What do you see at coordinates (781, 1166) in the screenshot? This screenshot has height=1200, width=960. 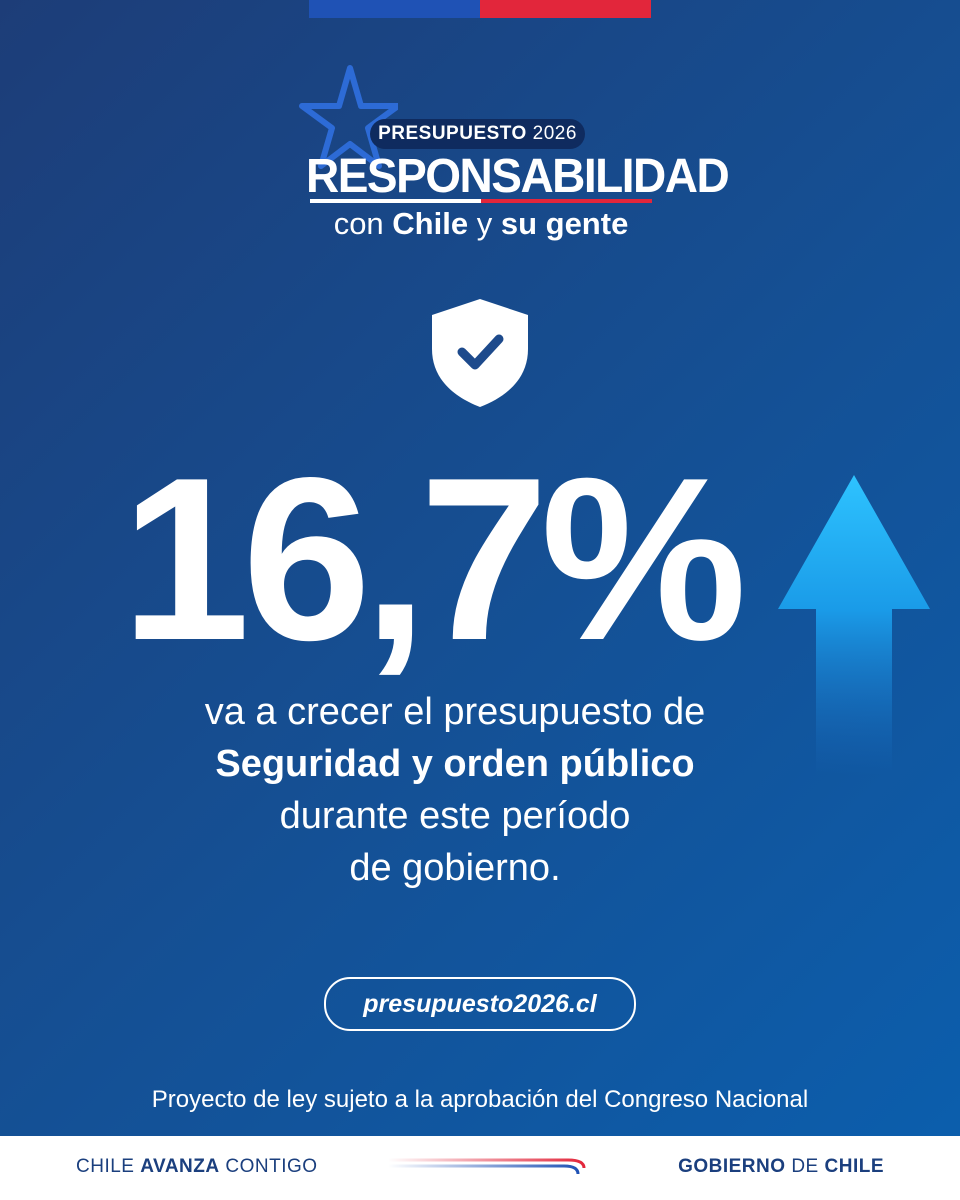 I see `government-name: GOBIERNO DE CHILE` at bounding box center [781, 1166].